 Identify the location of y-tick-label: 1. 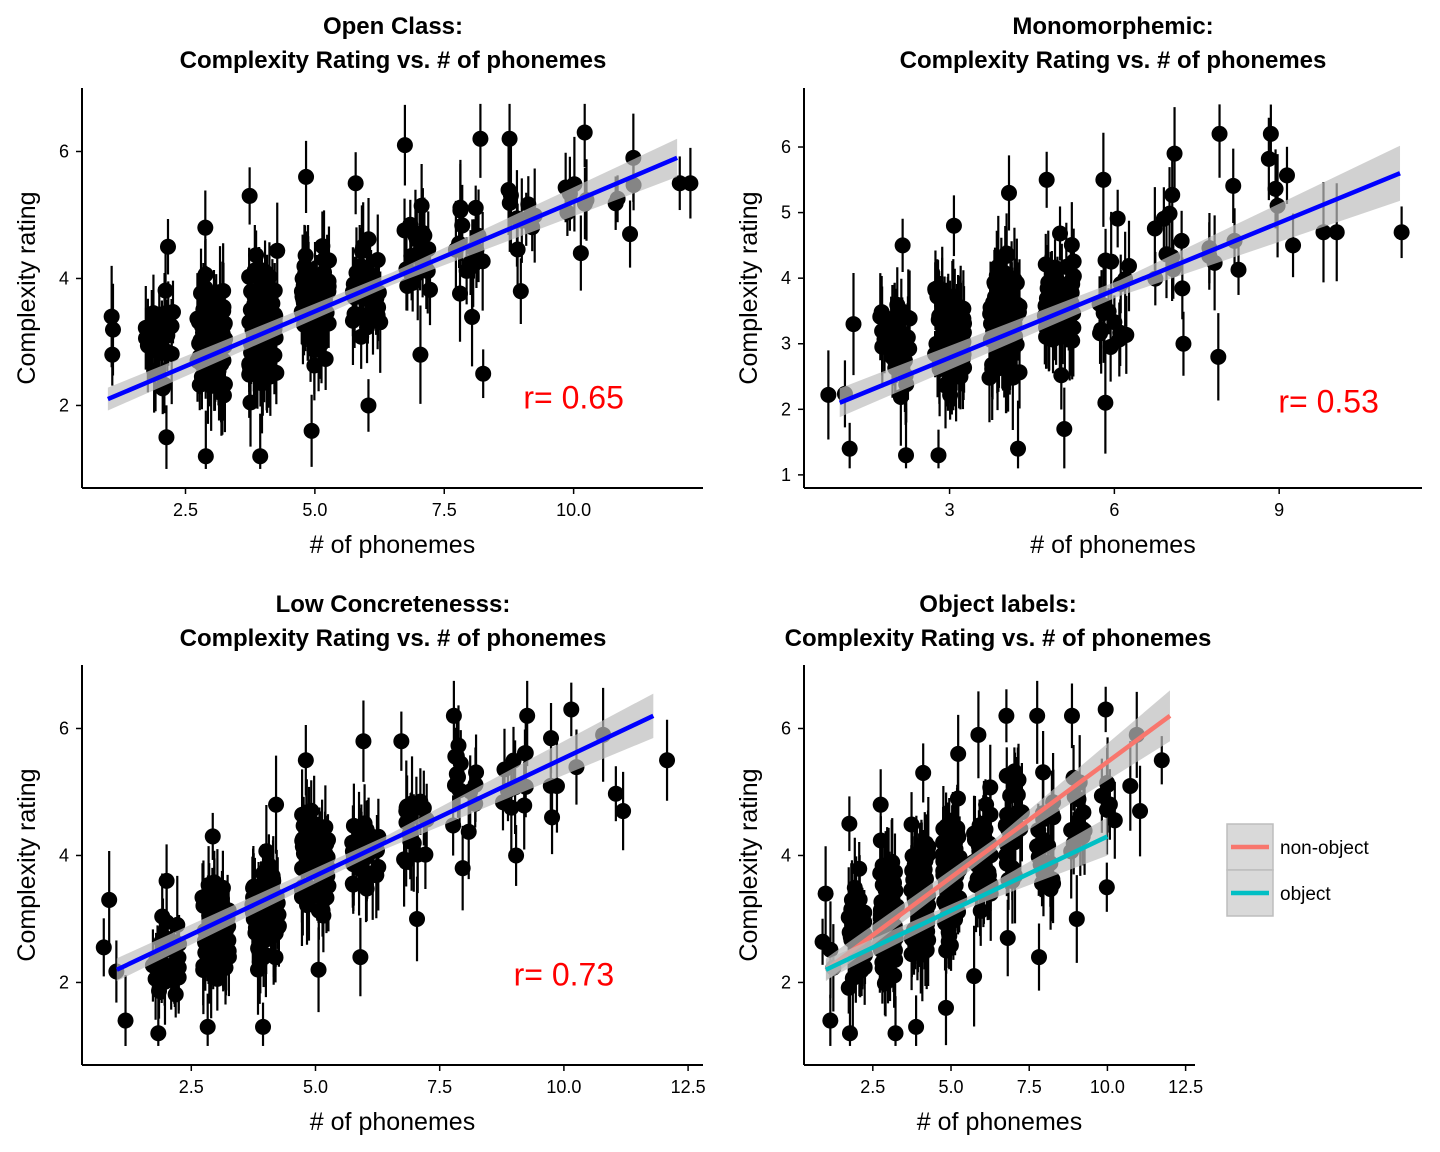
(786, 475).